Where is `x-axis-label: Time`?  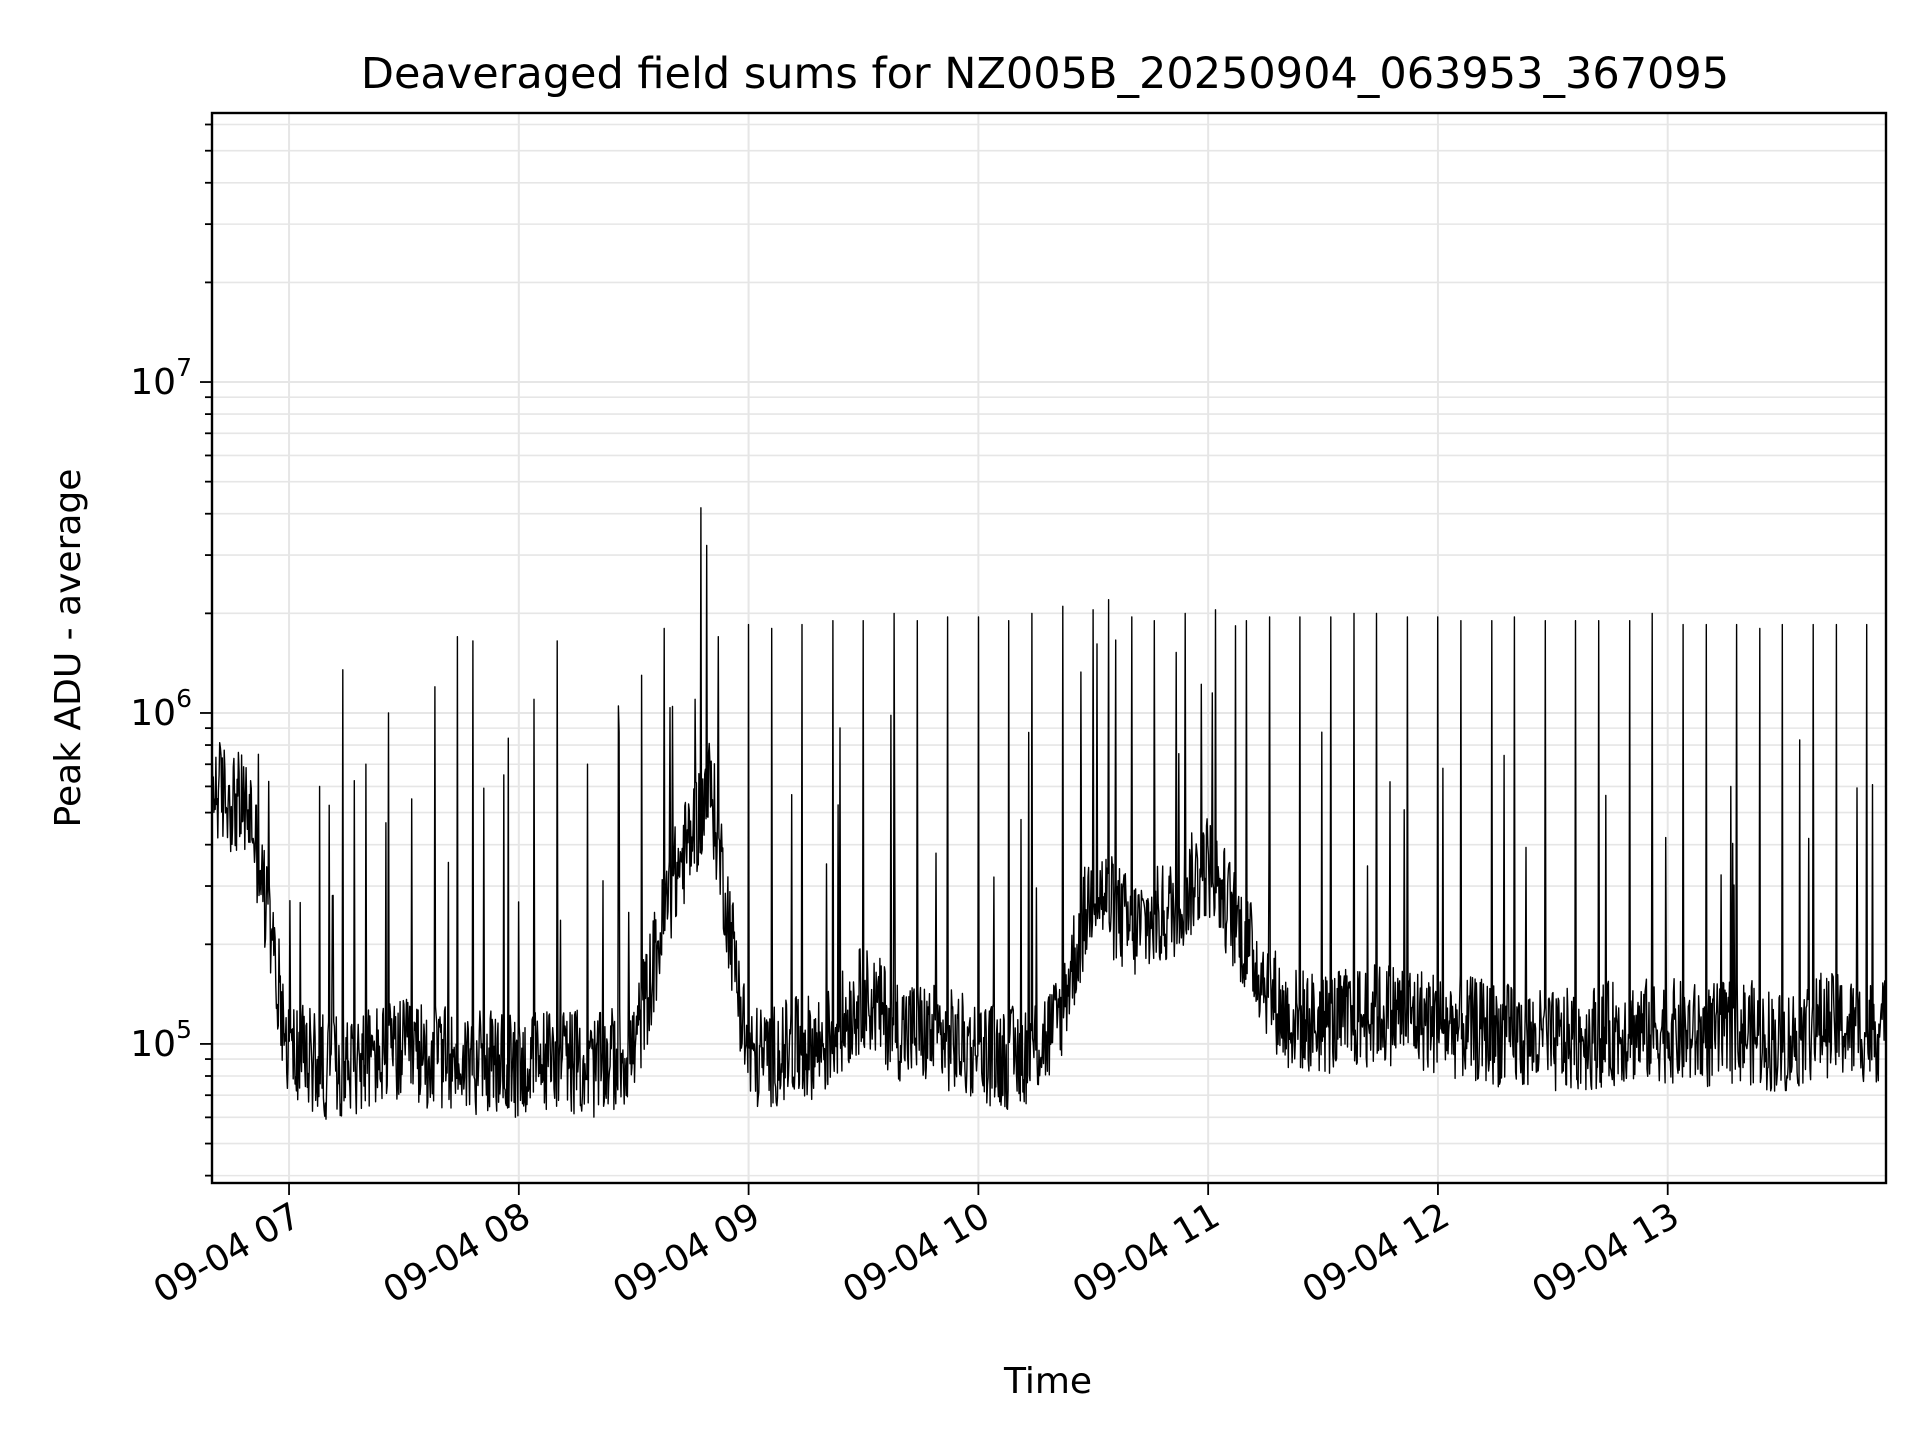
x-axis-label: Time is located at coordinates (1047, 1381).